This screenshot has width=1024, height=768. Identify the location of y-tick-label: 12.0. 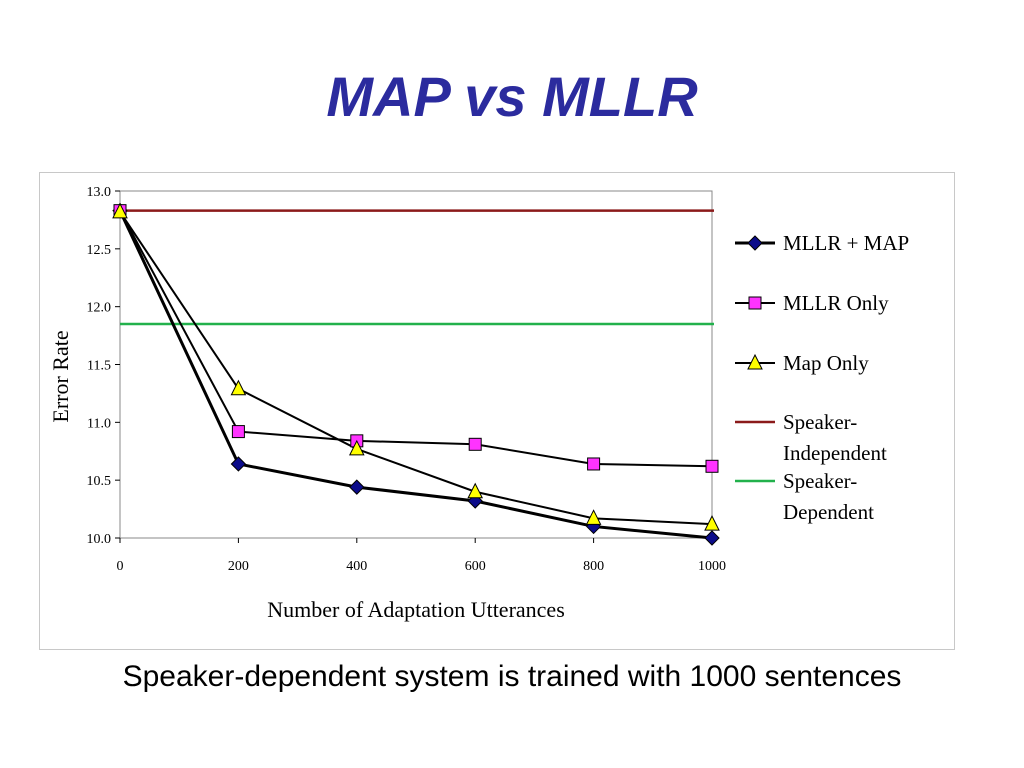
(99, 308).